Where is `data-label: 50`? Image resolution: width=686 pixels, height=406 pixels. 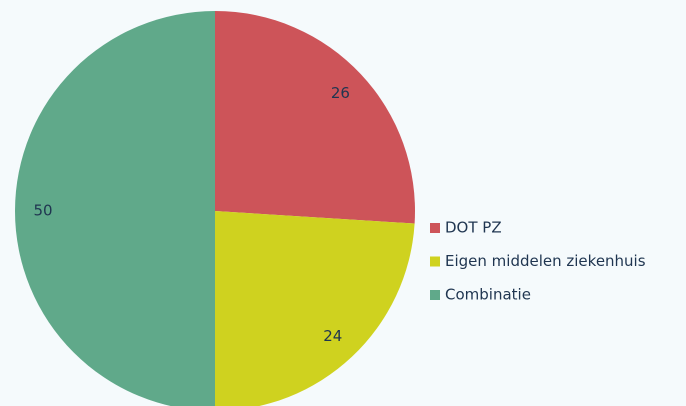 data-label: 50 is located at coordinates (42, 211).